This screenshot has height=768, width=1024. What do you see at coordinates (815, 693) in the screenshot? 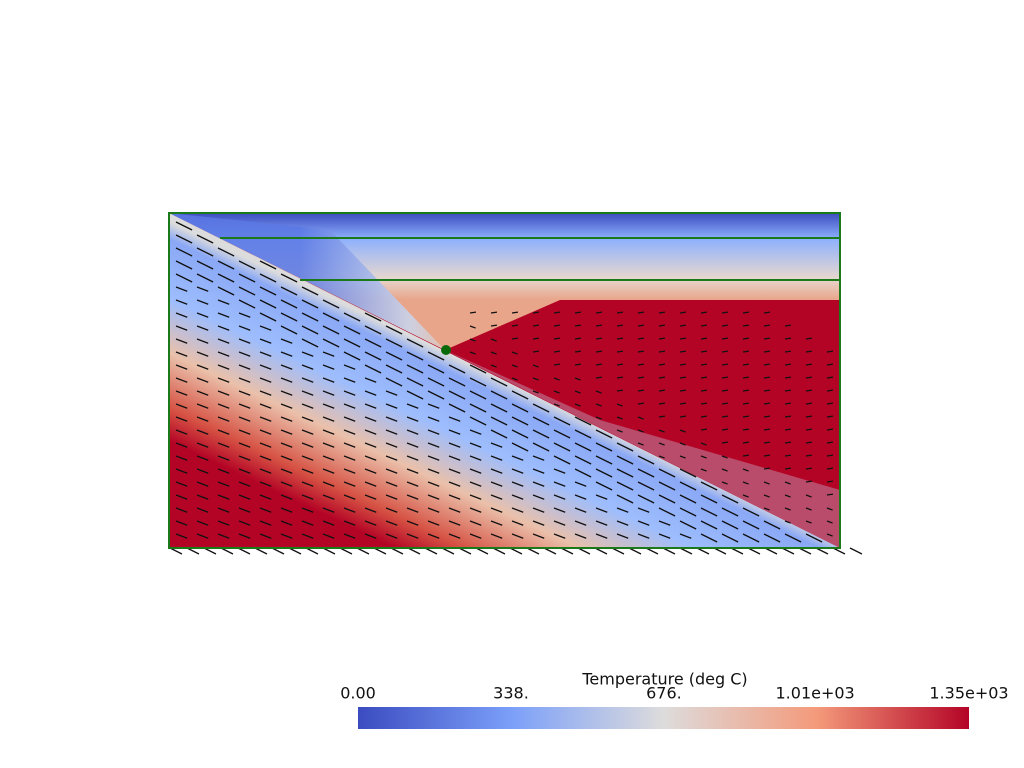
I see `colorbar-tick-label: 1.01e+03` at bounding box center [815, 693].